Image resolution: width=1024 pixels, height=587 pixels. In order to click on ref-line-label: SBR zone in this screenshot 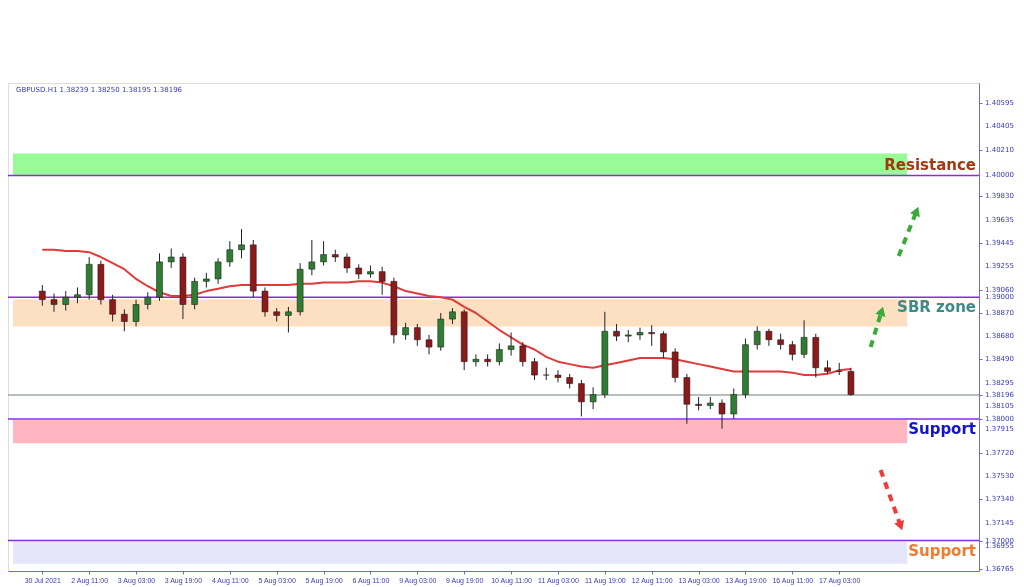, I will do `click(936, 307)`.